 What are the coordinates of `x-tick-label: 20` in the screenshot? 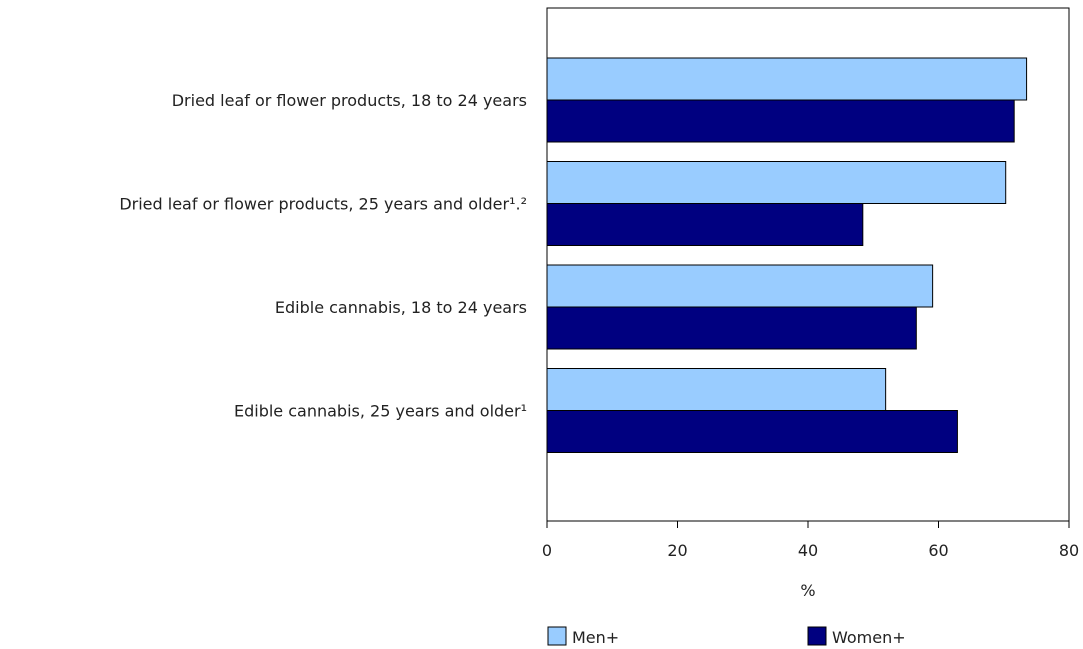 It's located at (677, 550).